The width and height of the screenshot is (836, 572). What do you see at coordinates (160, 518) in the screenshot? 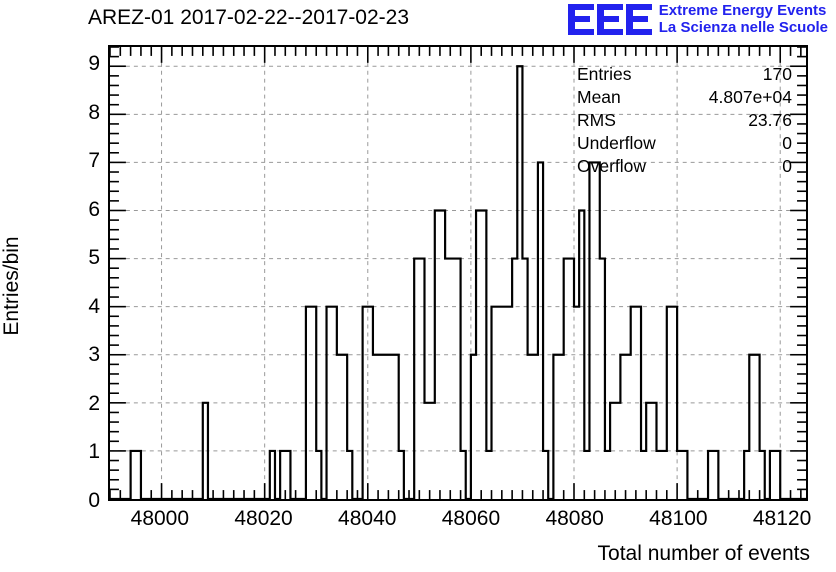
I see `x-tick-label: 48000` at bounding box center [160, 518].